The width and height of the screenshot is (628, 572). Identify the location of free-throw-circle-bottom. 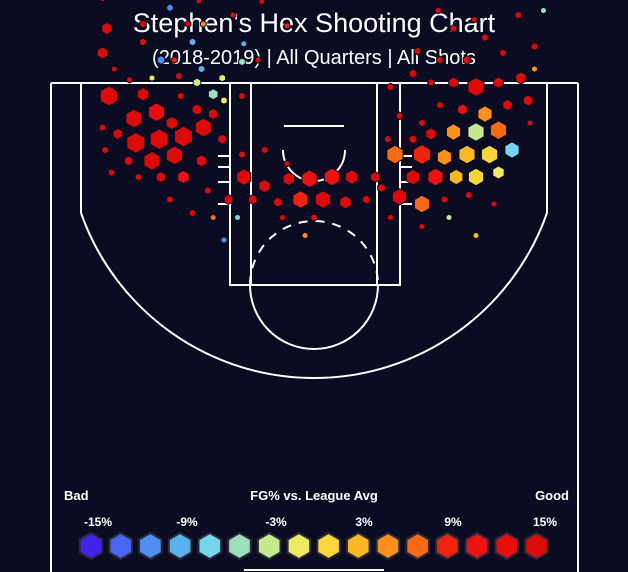
(314, 317).